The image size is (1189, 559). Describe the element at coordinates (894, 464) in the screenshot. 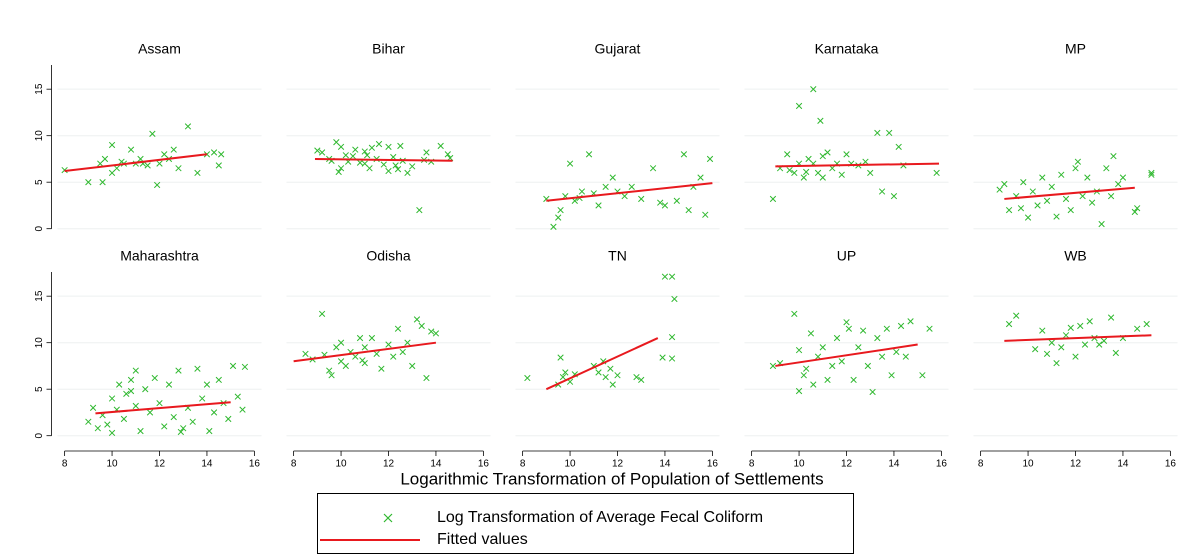

I see `x-tick-label: 14` at that location.